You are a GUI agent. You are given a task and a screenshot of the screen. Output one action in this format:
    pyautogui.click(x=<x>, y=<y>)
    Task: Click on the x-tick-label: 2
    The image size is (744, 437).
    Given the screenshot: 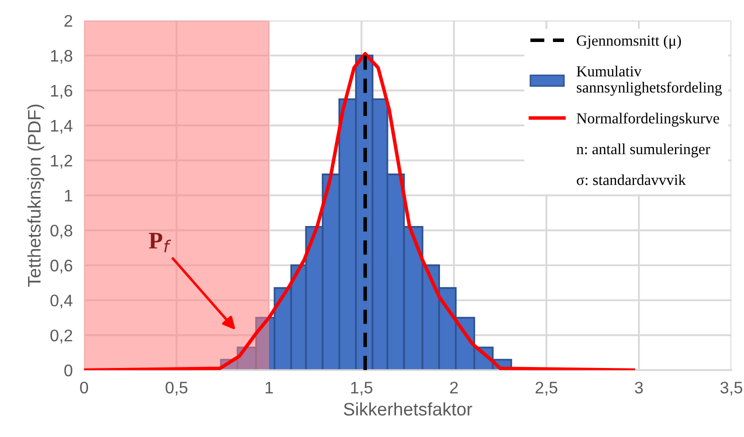 What is the action you would take?
    pyautogui.click(x=454, y=388)
    